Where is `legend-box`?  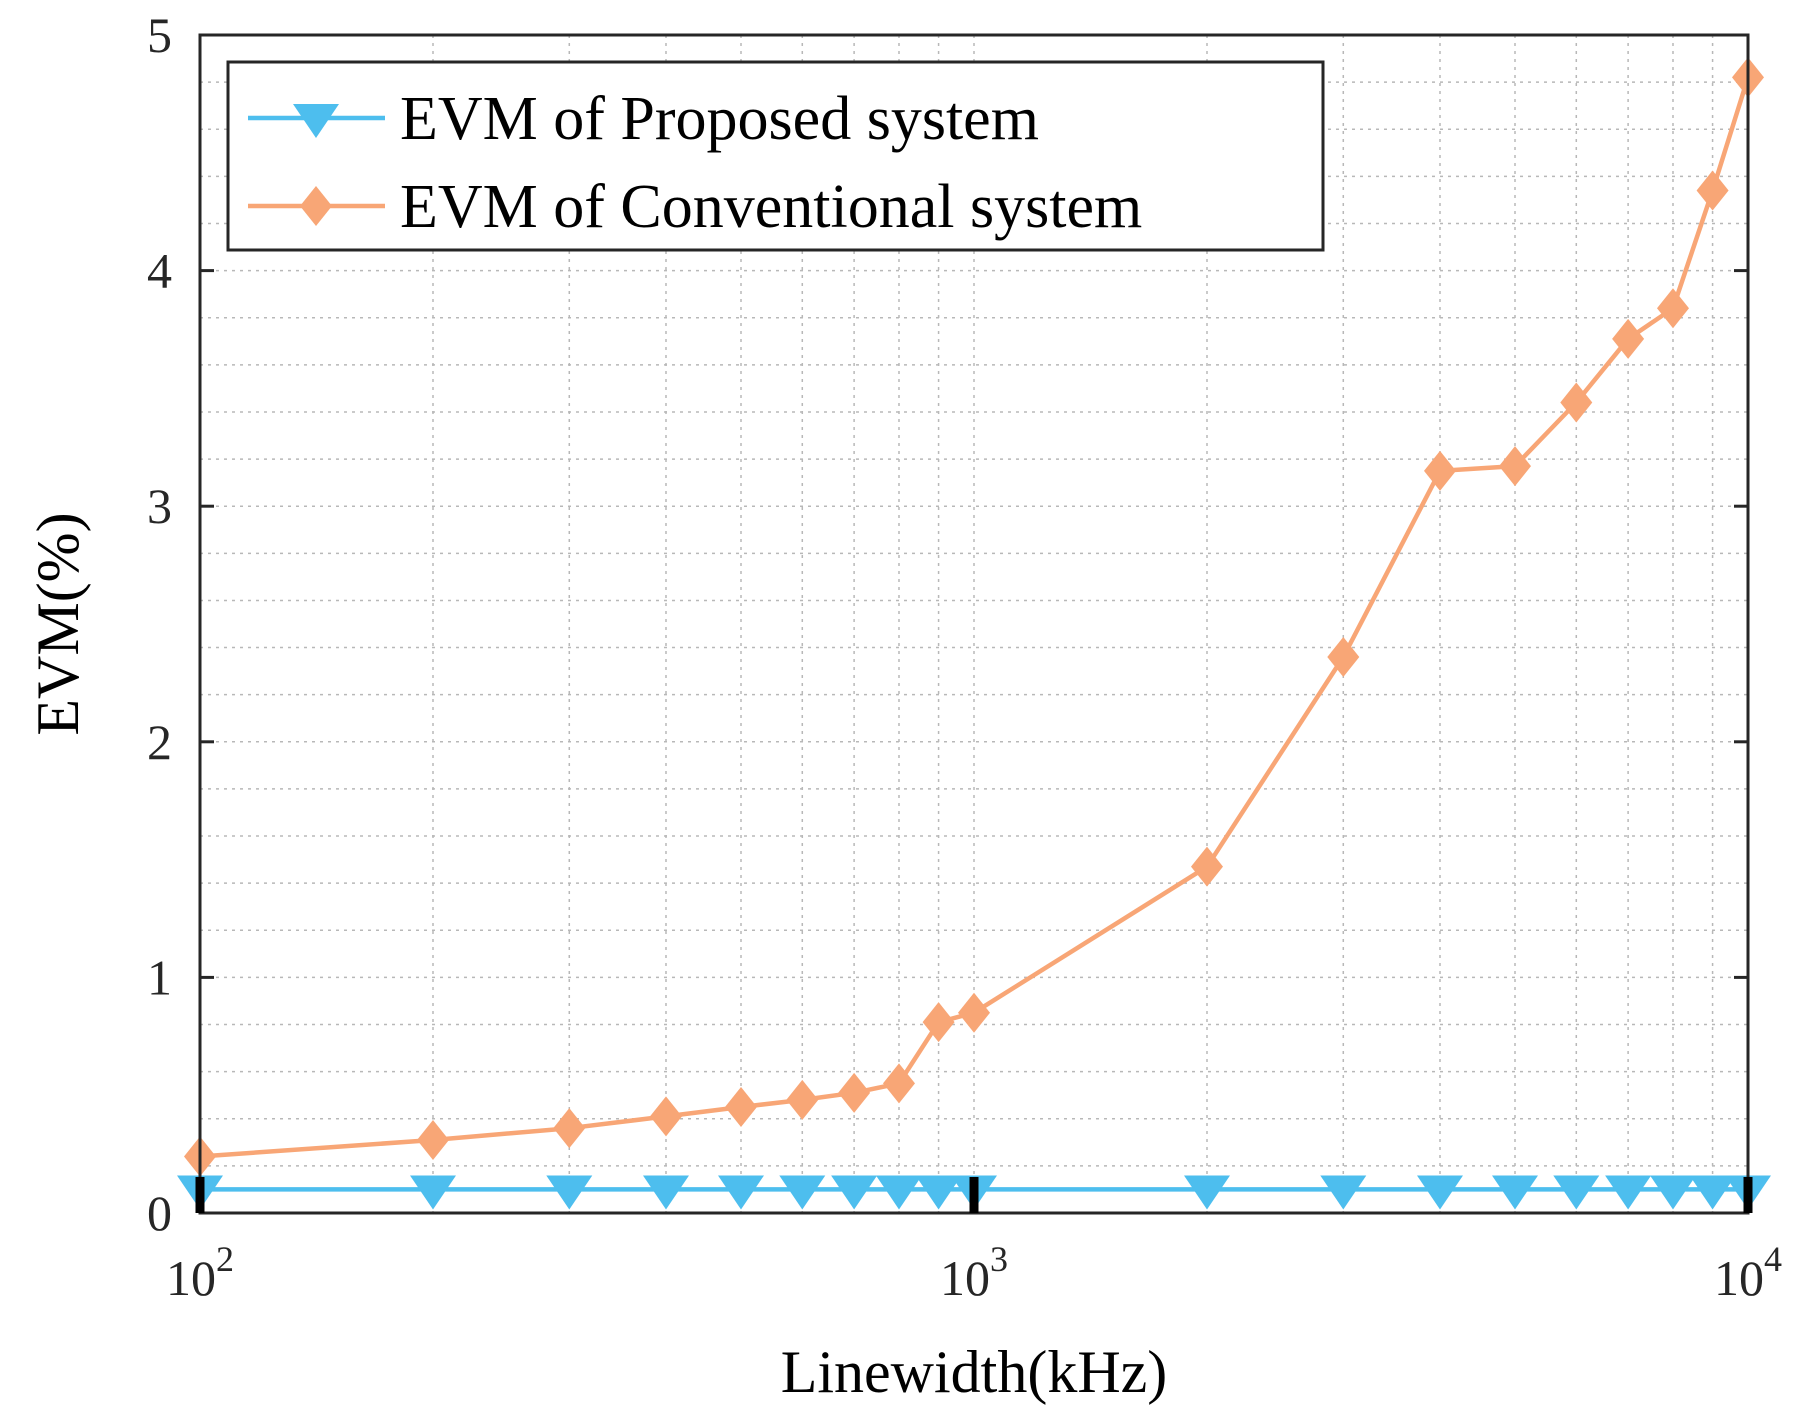
legend-box is located at coordinates (775, 156).